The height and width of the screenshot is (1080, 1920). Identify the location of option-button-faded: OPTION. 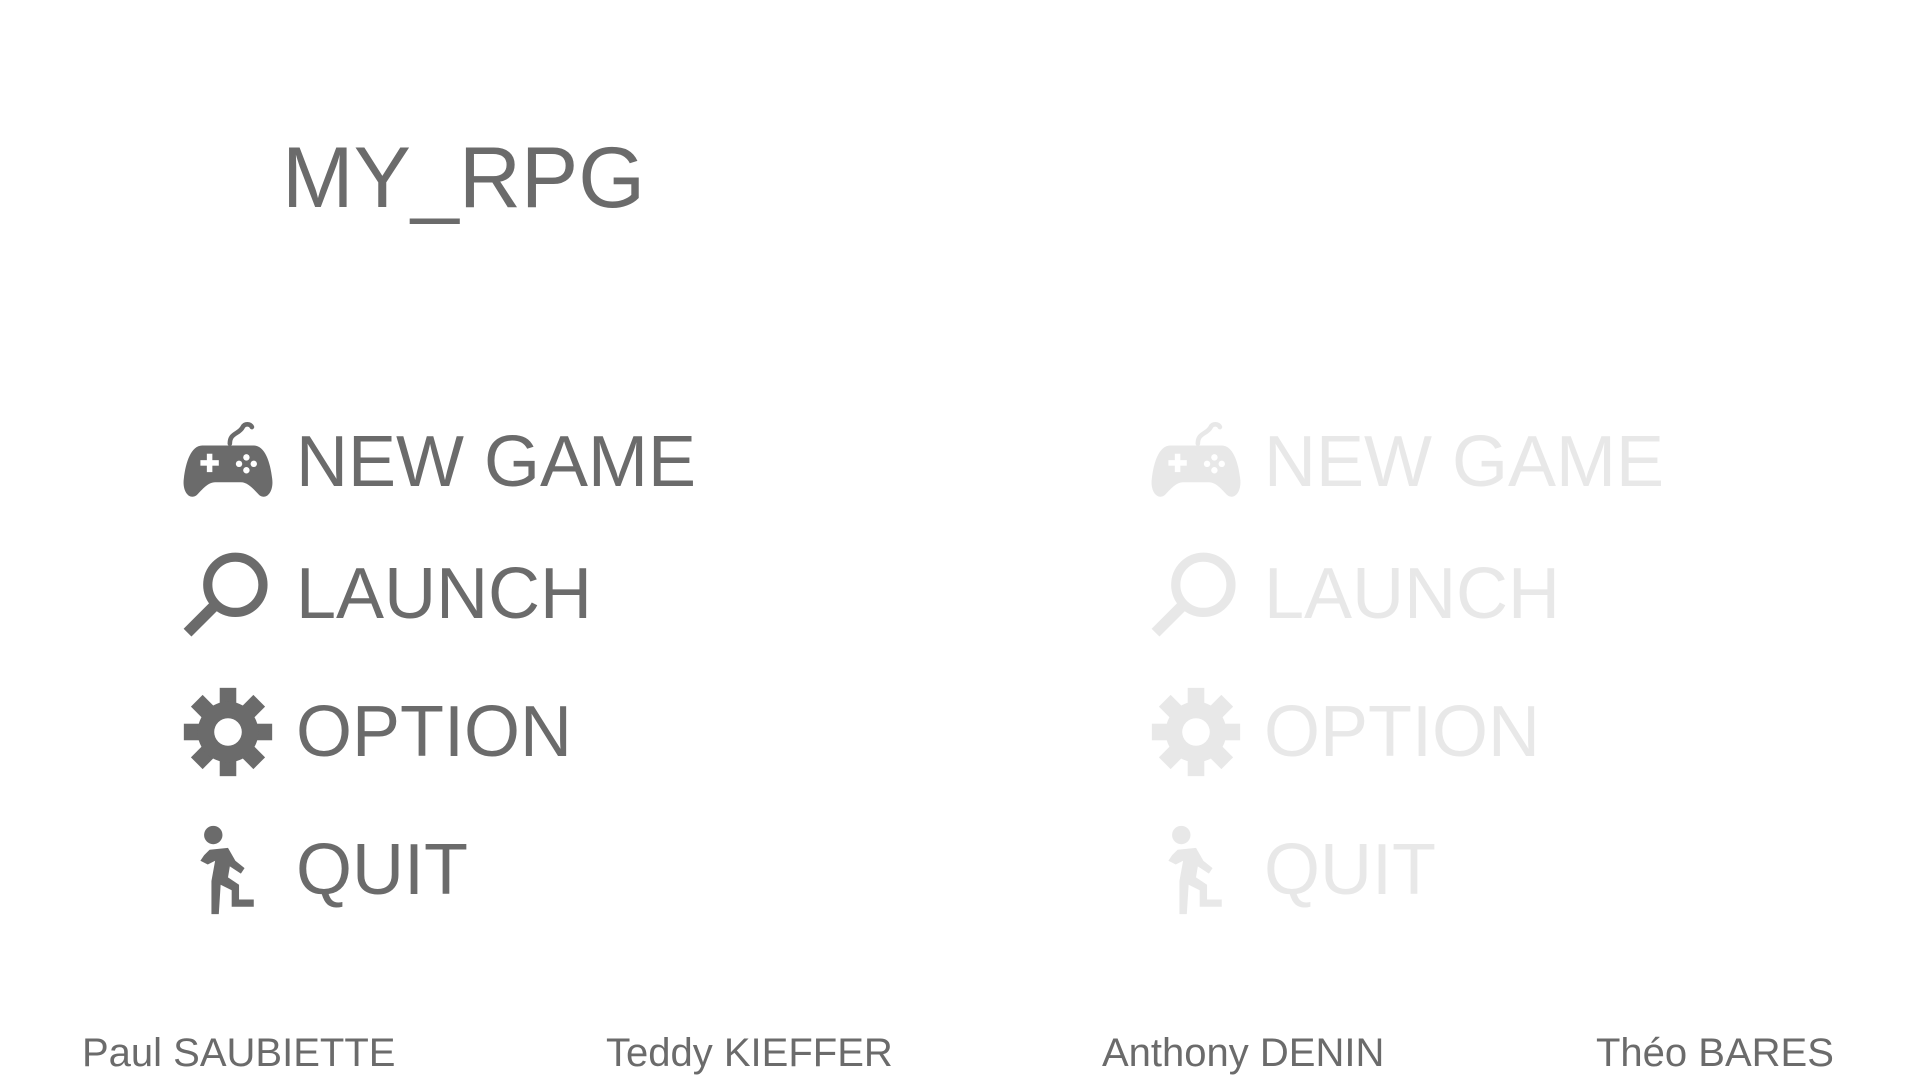
(1345, 732).